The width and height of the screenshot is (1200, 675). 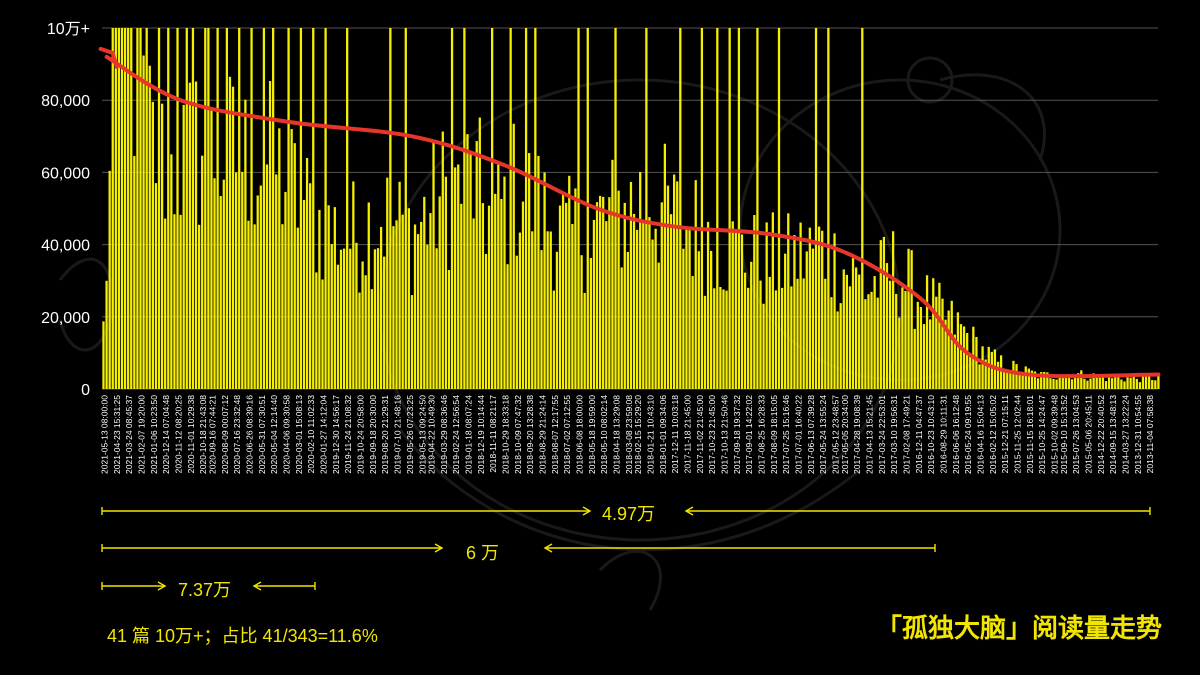 What do you see at coordinates (1064, 434) in the screenshot?
I see `x-tick-label: 2015-09-10 15:13:52` at bounding box center [1064, 434].